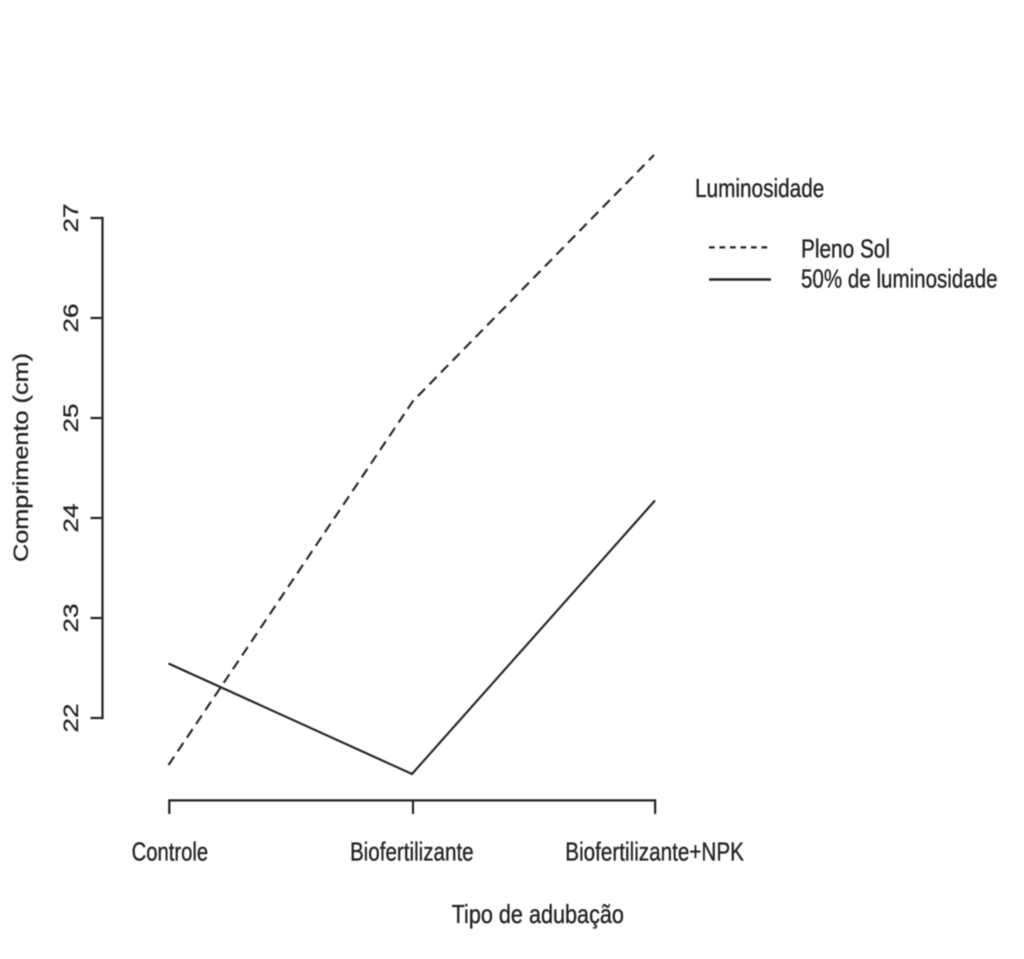 The height and width of the screenshot is (959, 1024). What do you see at coordinates (70, 518) in the screenshot?
I see `svg-text: 24` at bounding box center [70, 518].